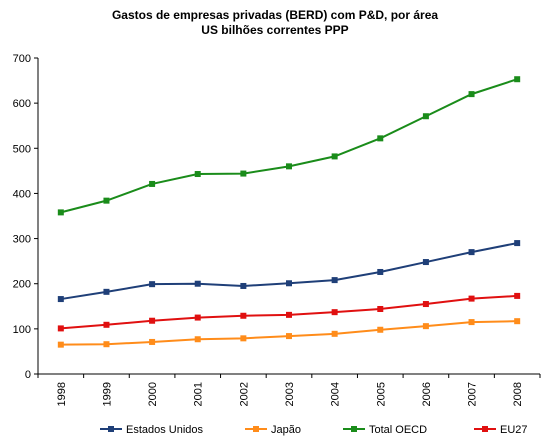  Describe the element at coordinates (336, 394) in the screenshot. I see `x-tick-label: 2004` at that location.